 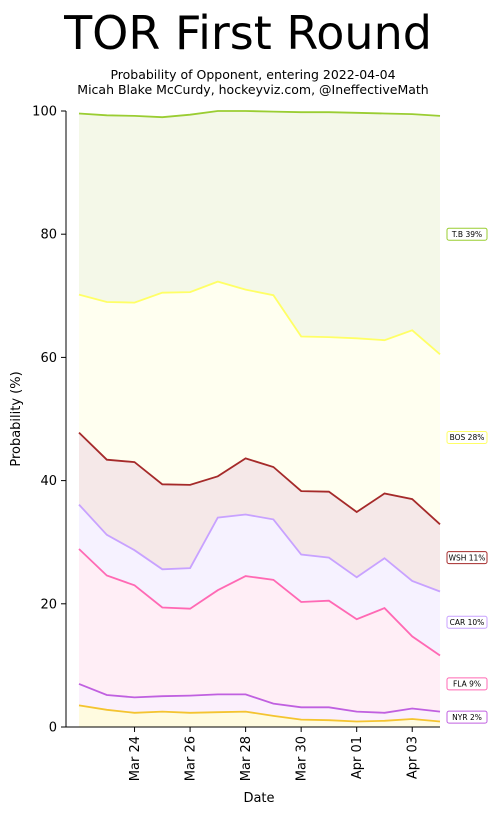 I want to click on line-bos, so click(x=259, y=478).